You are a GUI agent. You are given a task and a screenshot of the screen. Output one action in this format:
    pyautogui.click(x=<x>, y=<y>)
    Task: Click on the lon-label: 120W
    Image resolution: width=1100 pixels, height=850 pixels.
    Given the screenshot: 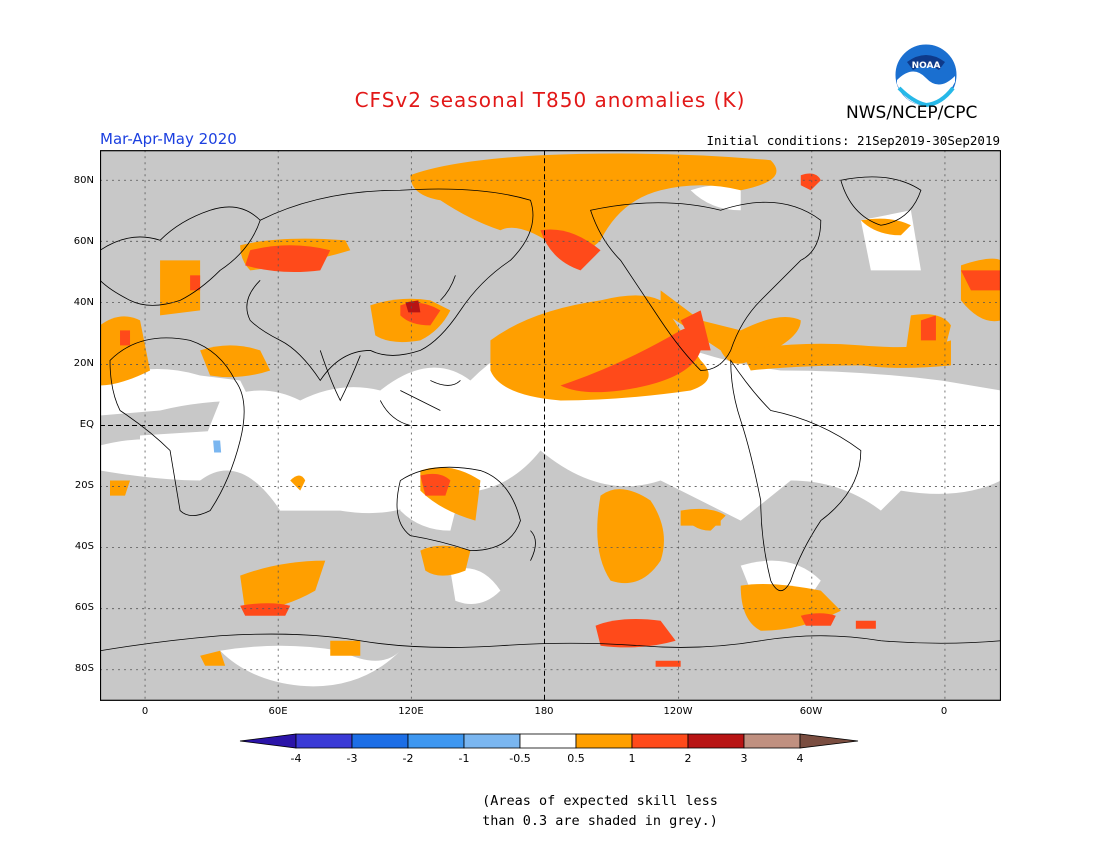 What is the action you would take?
    pyautogui.click(x=678, y=711)
    